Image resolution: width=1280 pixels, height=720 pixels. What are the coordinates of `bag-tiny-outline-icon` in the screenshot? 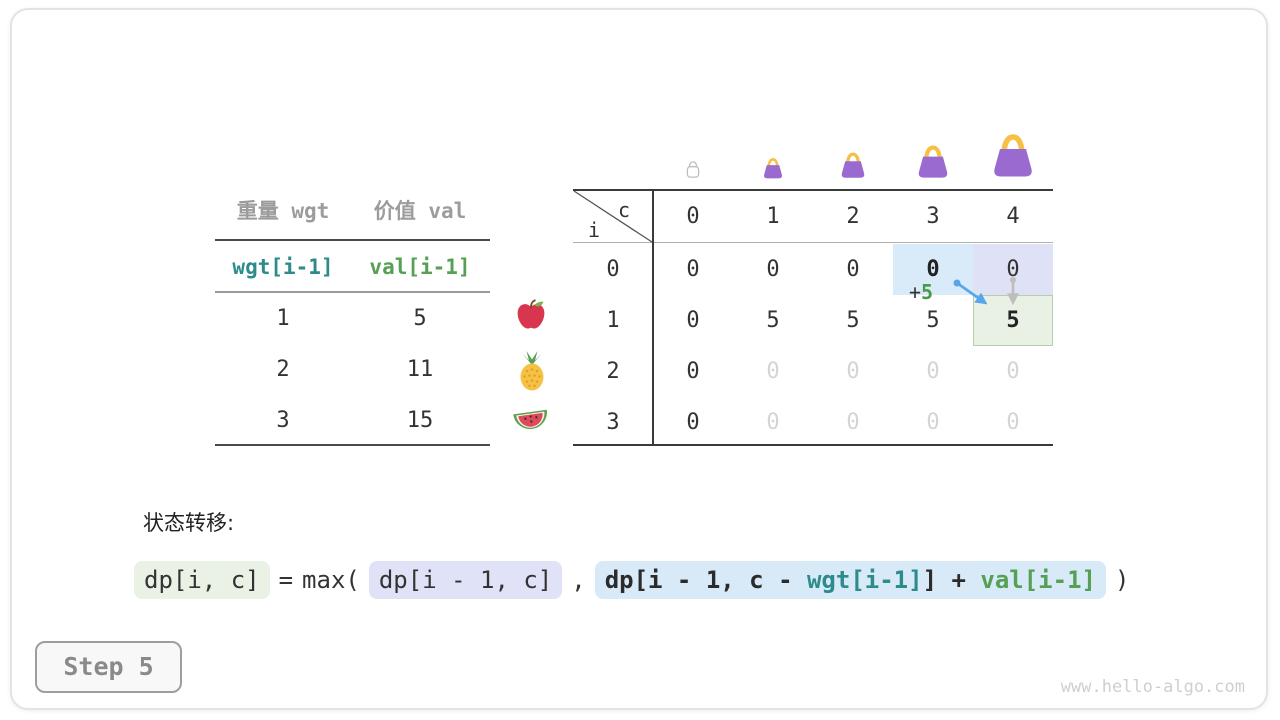 It's located at (693, 169).